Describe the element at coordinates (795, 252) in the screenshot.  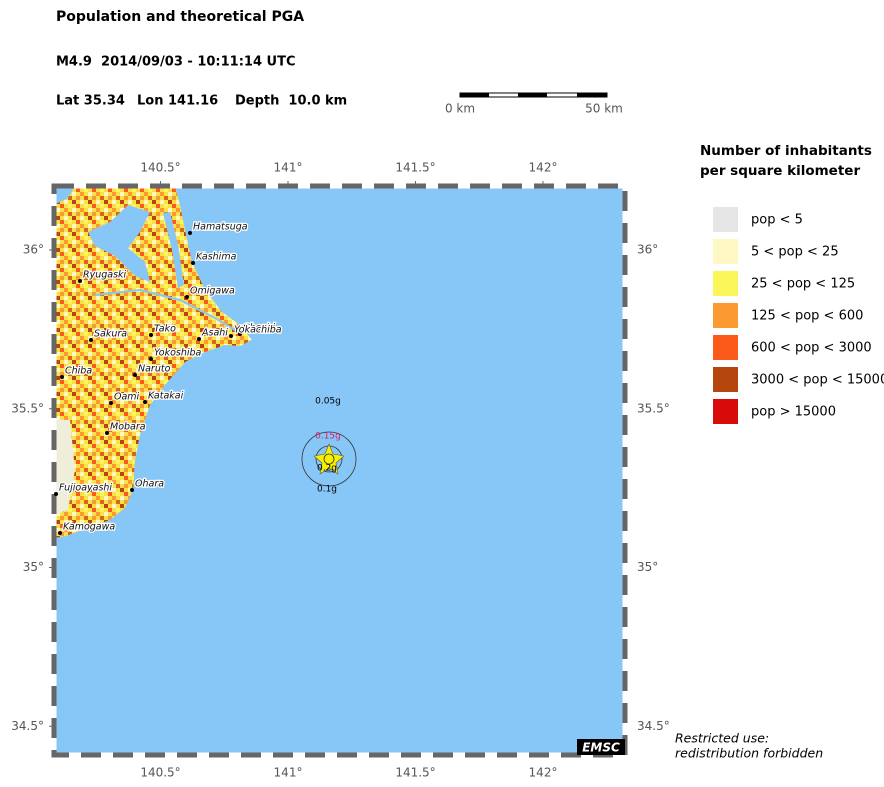
I see `legend-label: 5 < pop < 25` at that location.